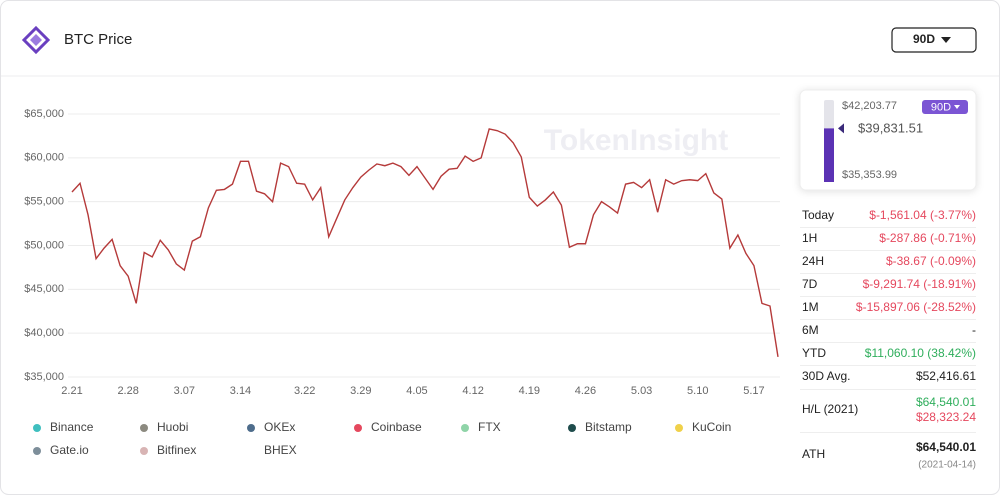 Image resolution: width=1000 pixels, height=495 pixels. What do you see at coordinates (920, 353) in the screenshot?
I see `stat-value: $11,060.10 (38.42%)` at bounding box center [920, 353].